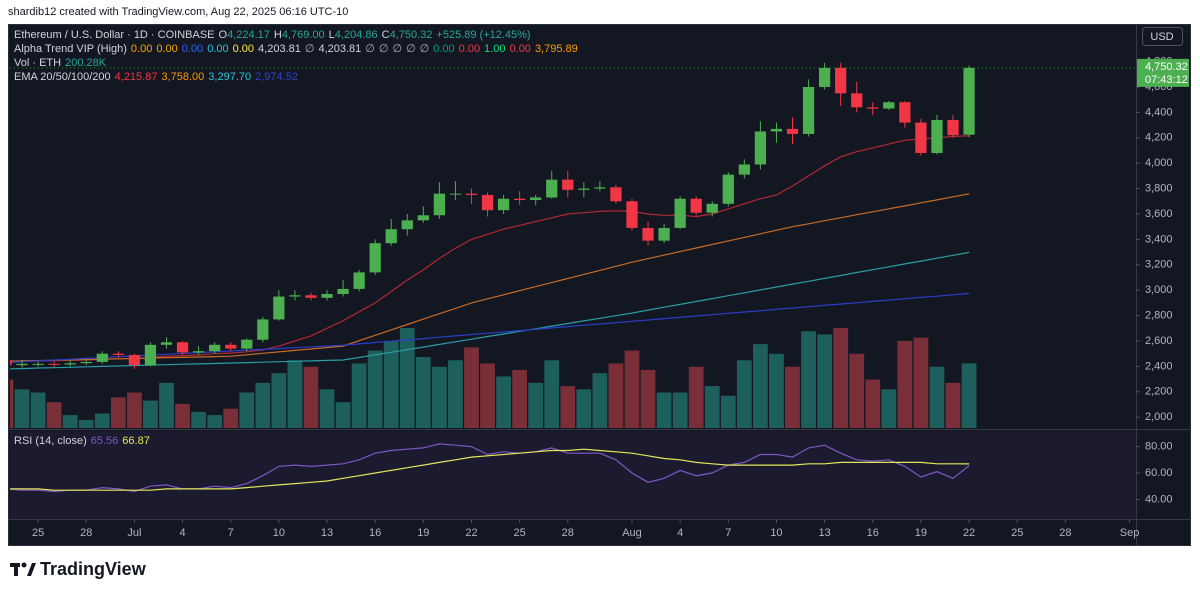 The image size is (1200, 595). I want to click on logo, so click(23, 569).